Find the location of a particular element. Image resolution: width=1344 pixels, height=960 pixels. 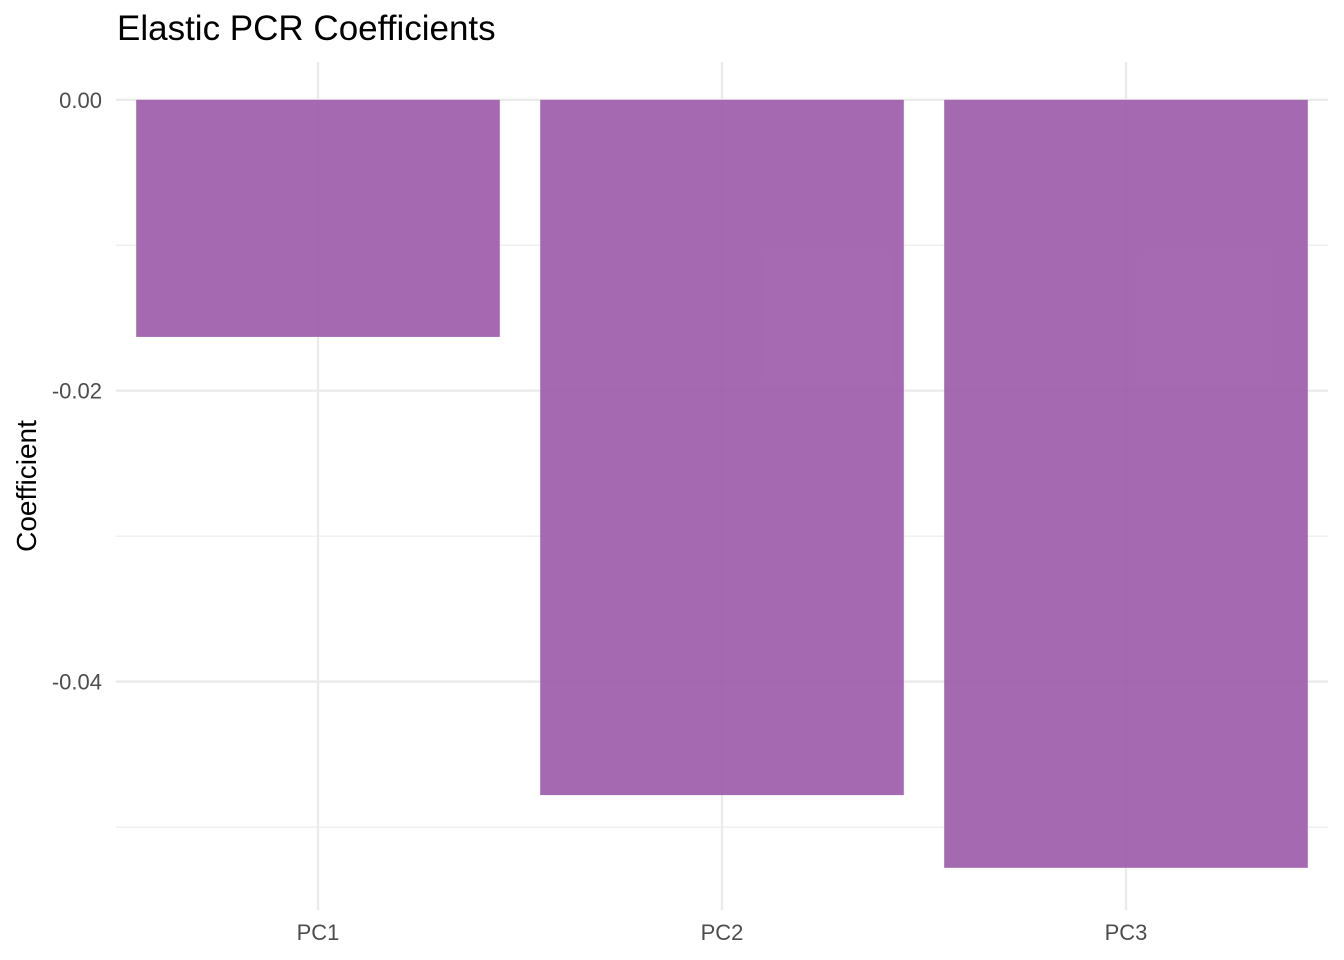

y-tick-label: -0.04 is located at coordinates (77, 682).